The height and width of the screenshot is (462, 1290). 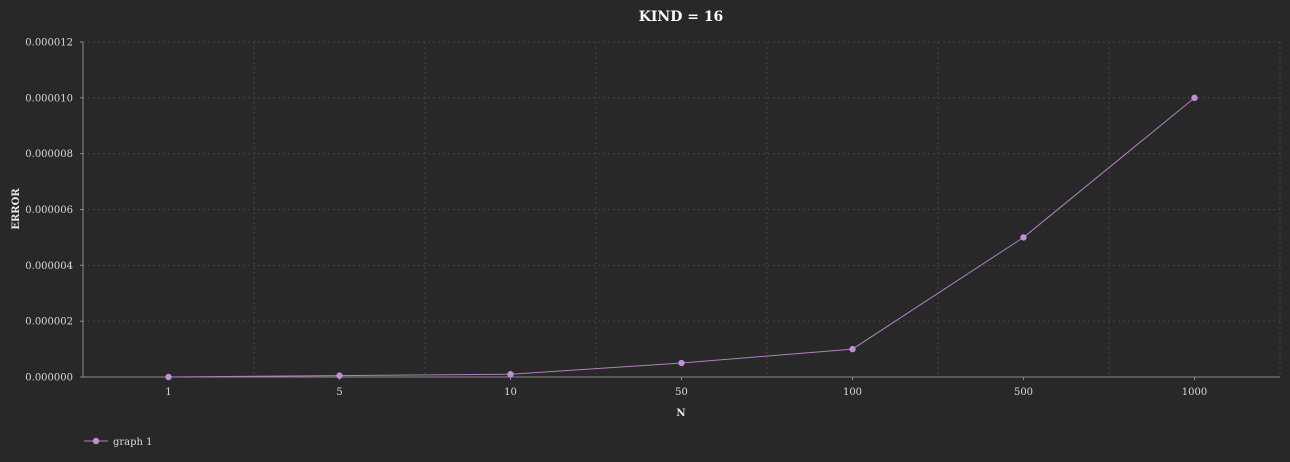 I want to click on y-tick-label: 0.000012, so click(x=49, y=43).